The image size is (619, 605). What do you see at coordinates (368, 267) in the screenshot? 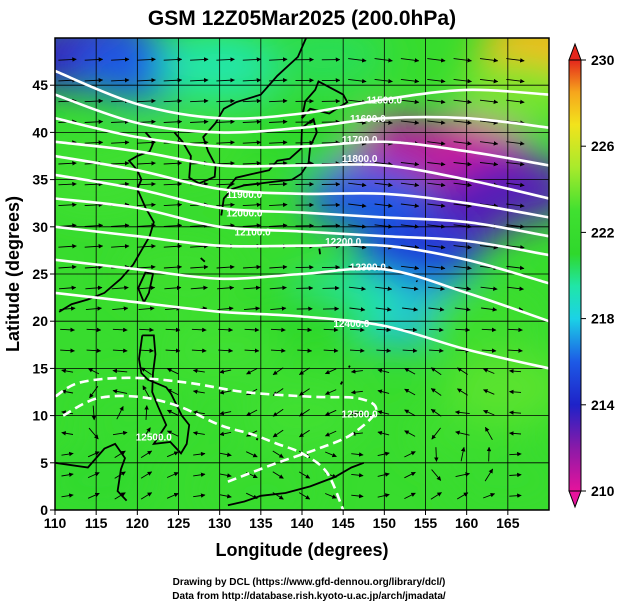
I see `contour-label: 12300.0` at bounding box center [368, 267].